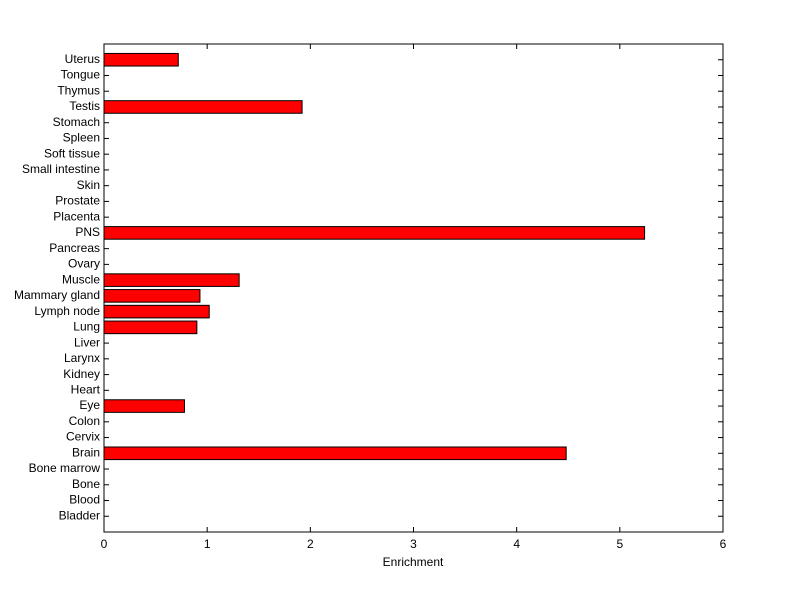 This screenshot has width=800, height=599. I want to click on x-tick-label: 3, so click(413, 544).